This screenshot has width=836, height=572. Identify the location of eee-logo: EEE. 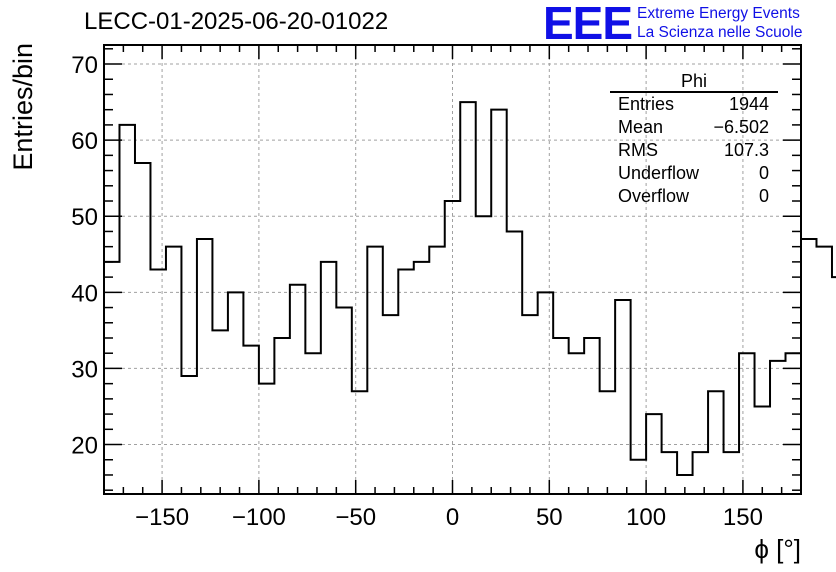
(588, 24).